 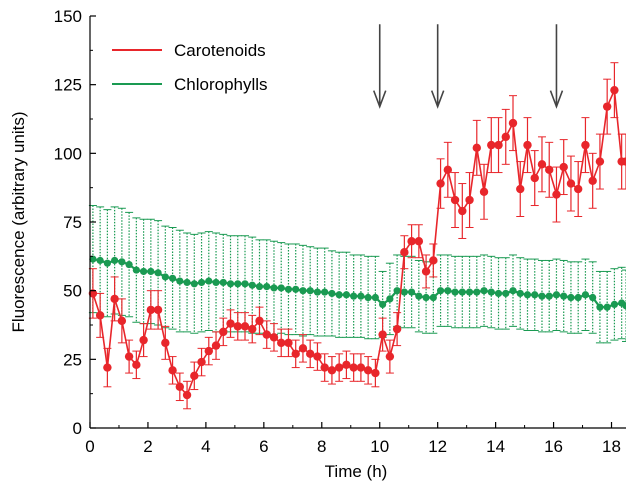 I want to click on legend: Carotenoids Chlorophylls, so click(x=190, y=67).